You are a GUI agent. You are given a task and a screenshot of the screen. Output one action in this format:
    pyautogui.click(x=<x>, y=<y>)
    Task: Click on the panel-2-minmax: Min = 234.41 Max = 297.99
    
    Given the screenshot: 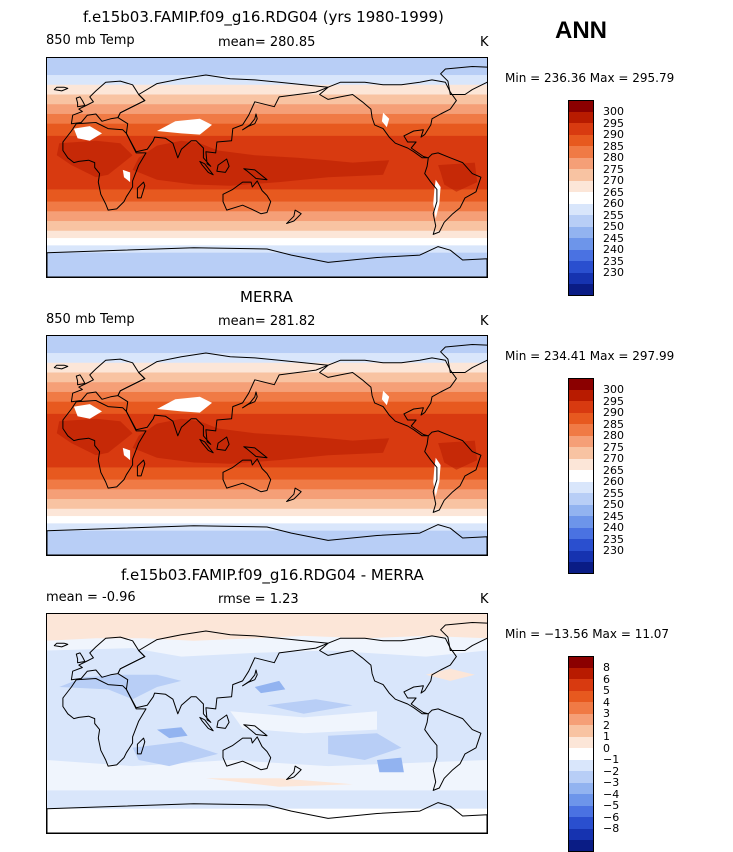 What is the action you would take?
    pyautogui.click(x=590, y=356)
    